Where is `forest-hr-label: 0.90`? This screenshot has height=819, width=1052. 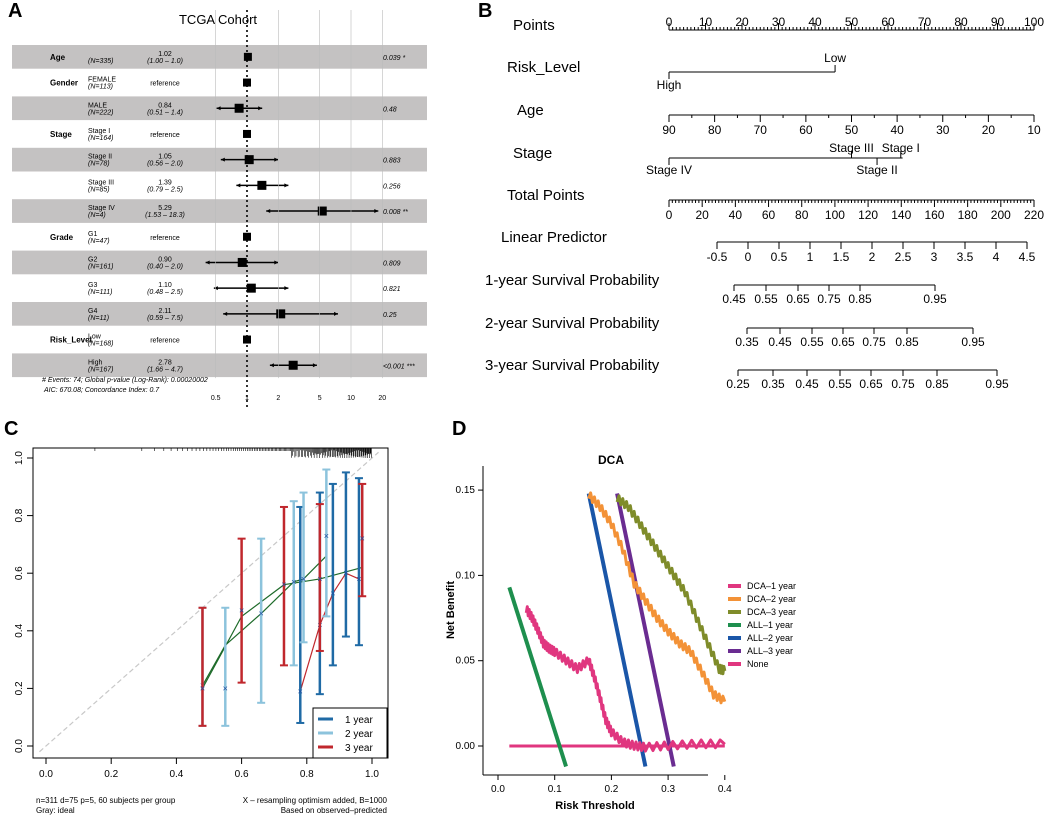 forest-hr-label: 0.90 is located at coordinates (165, 259).